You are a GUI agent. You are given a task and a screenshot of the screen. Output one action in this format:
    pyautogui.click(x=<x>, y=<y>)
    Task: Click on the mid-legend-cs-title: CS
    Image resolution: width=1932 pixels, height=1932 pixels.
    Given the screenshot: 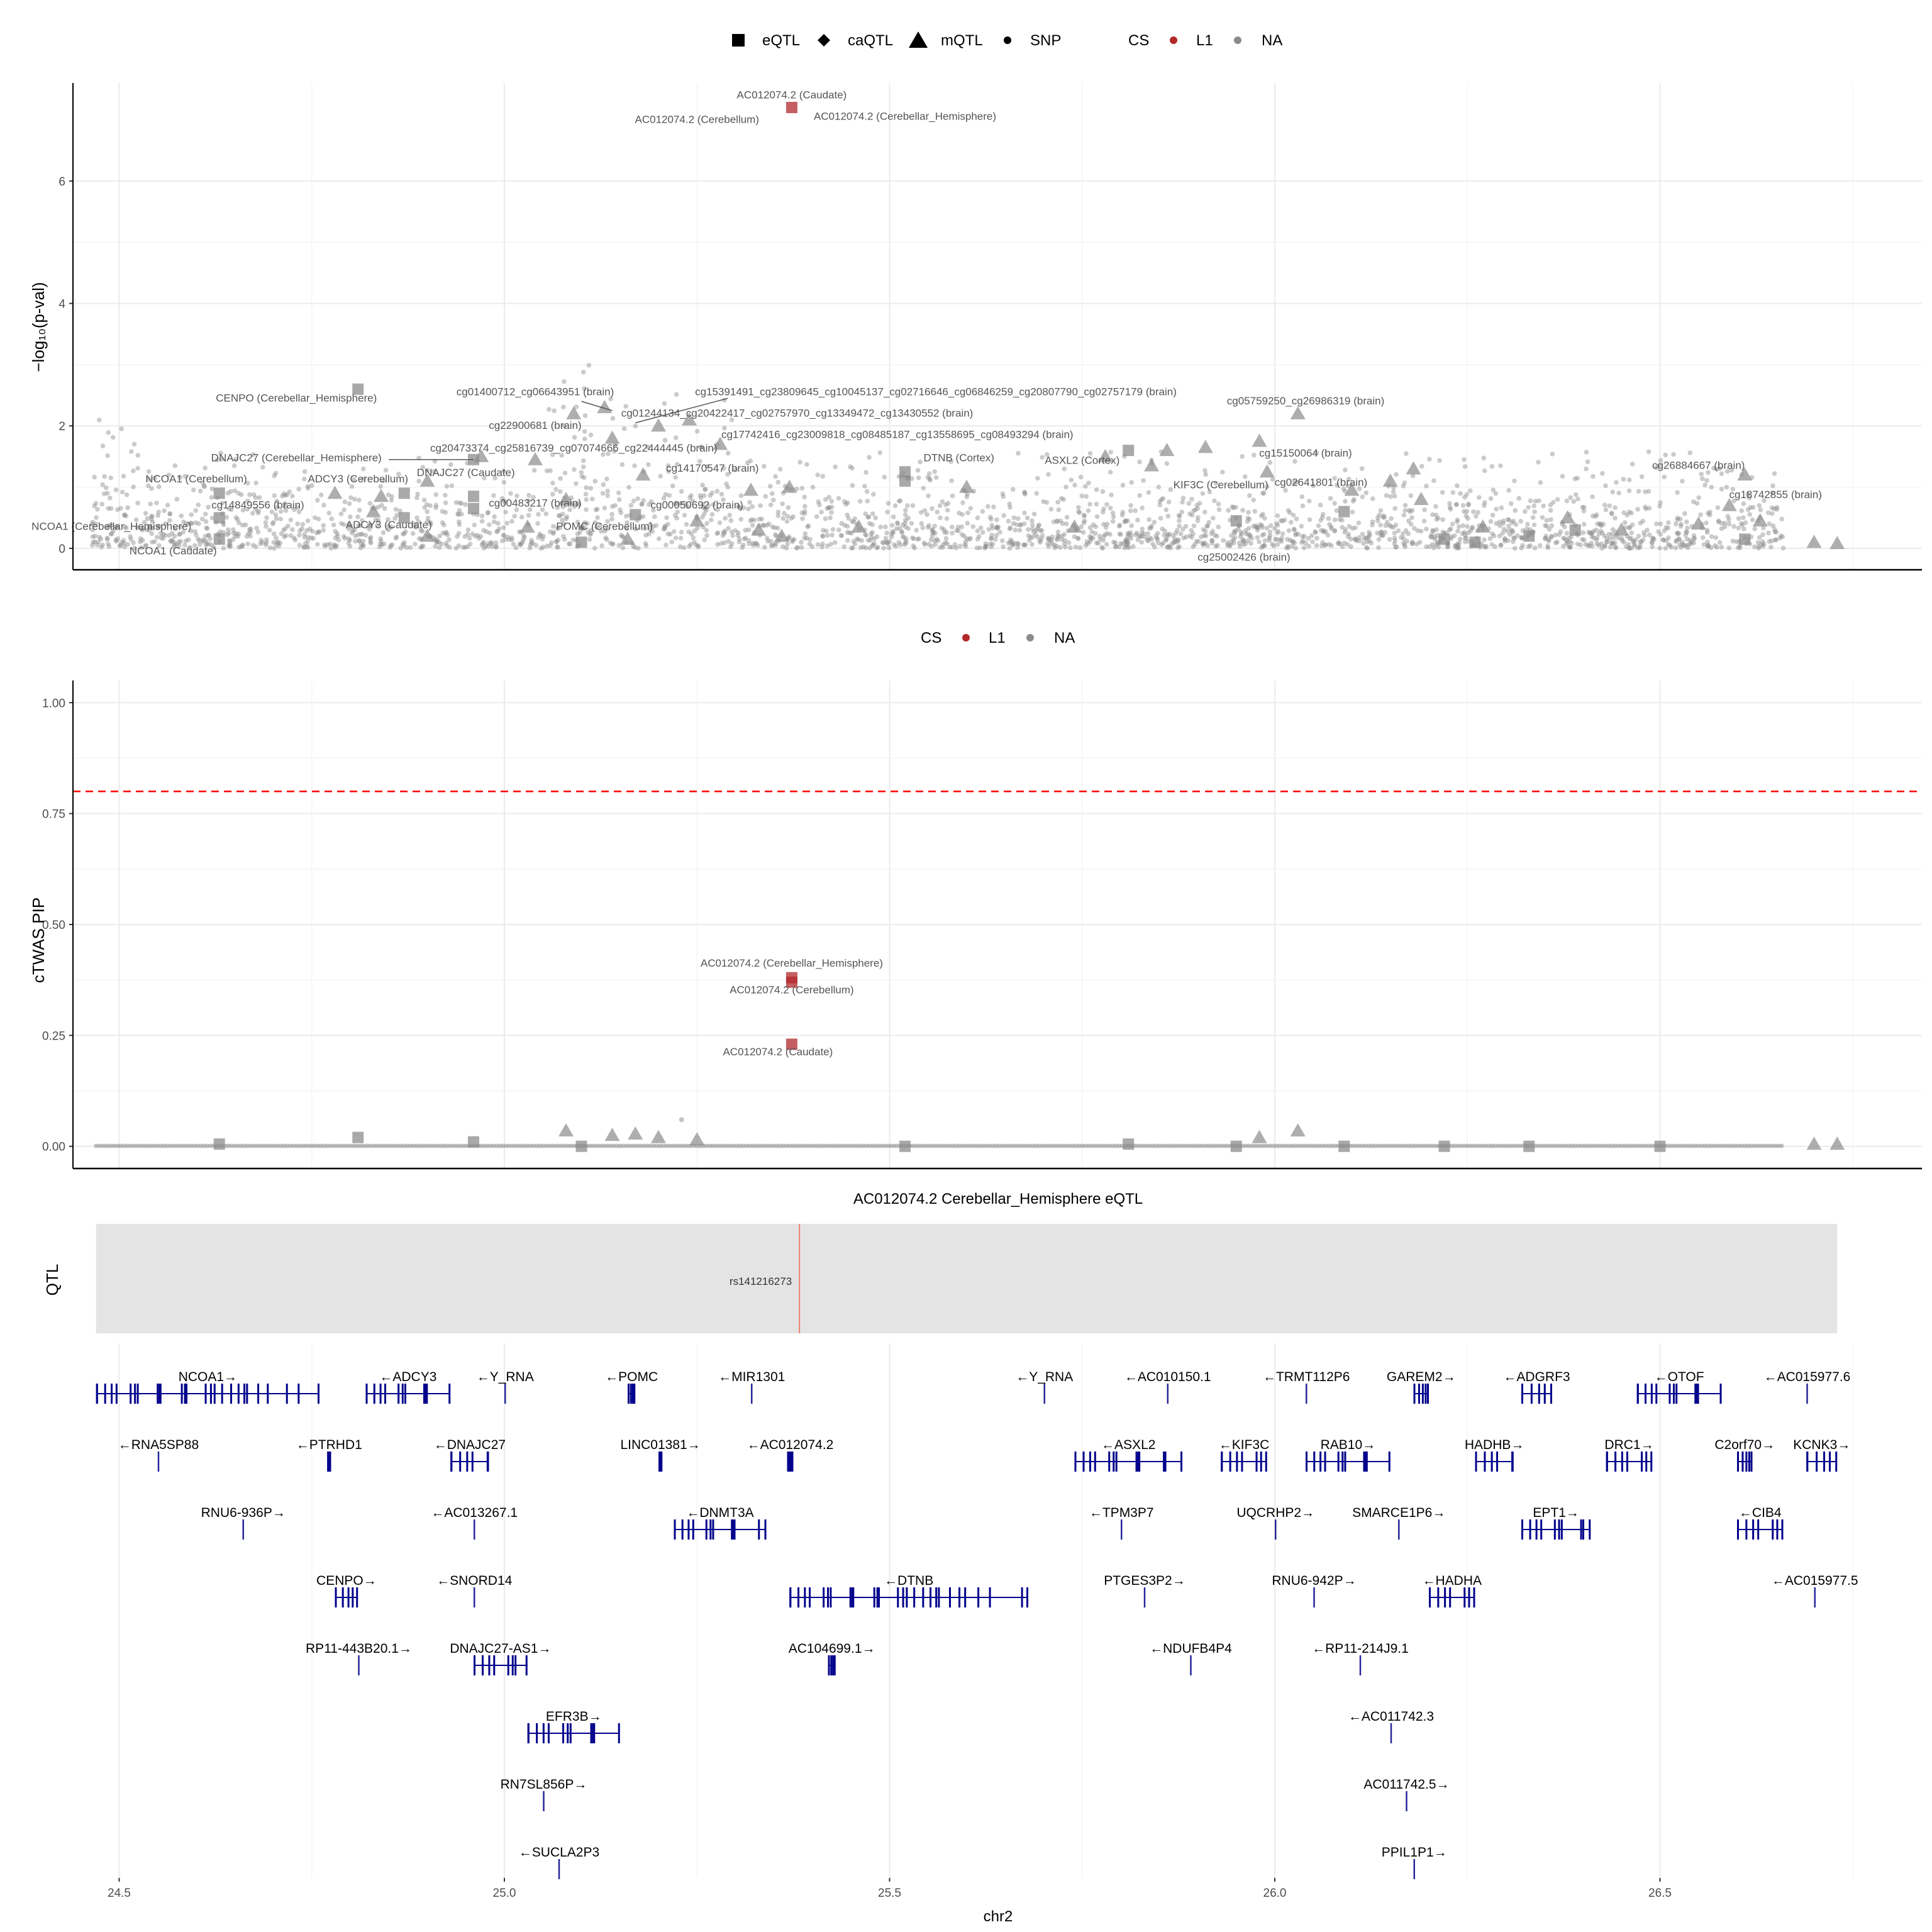 What is the action you would take?
    pyautogui.click(x=931, y=638)
    